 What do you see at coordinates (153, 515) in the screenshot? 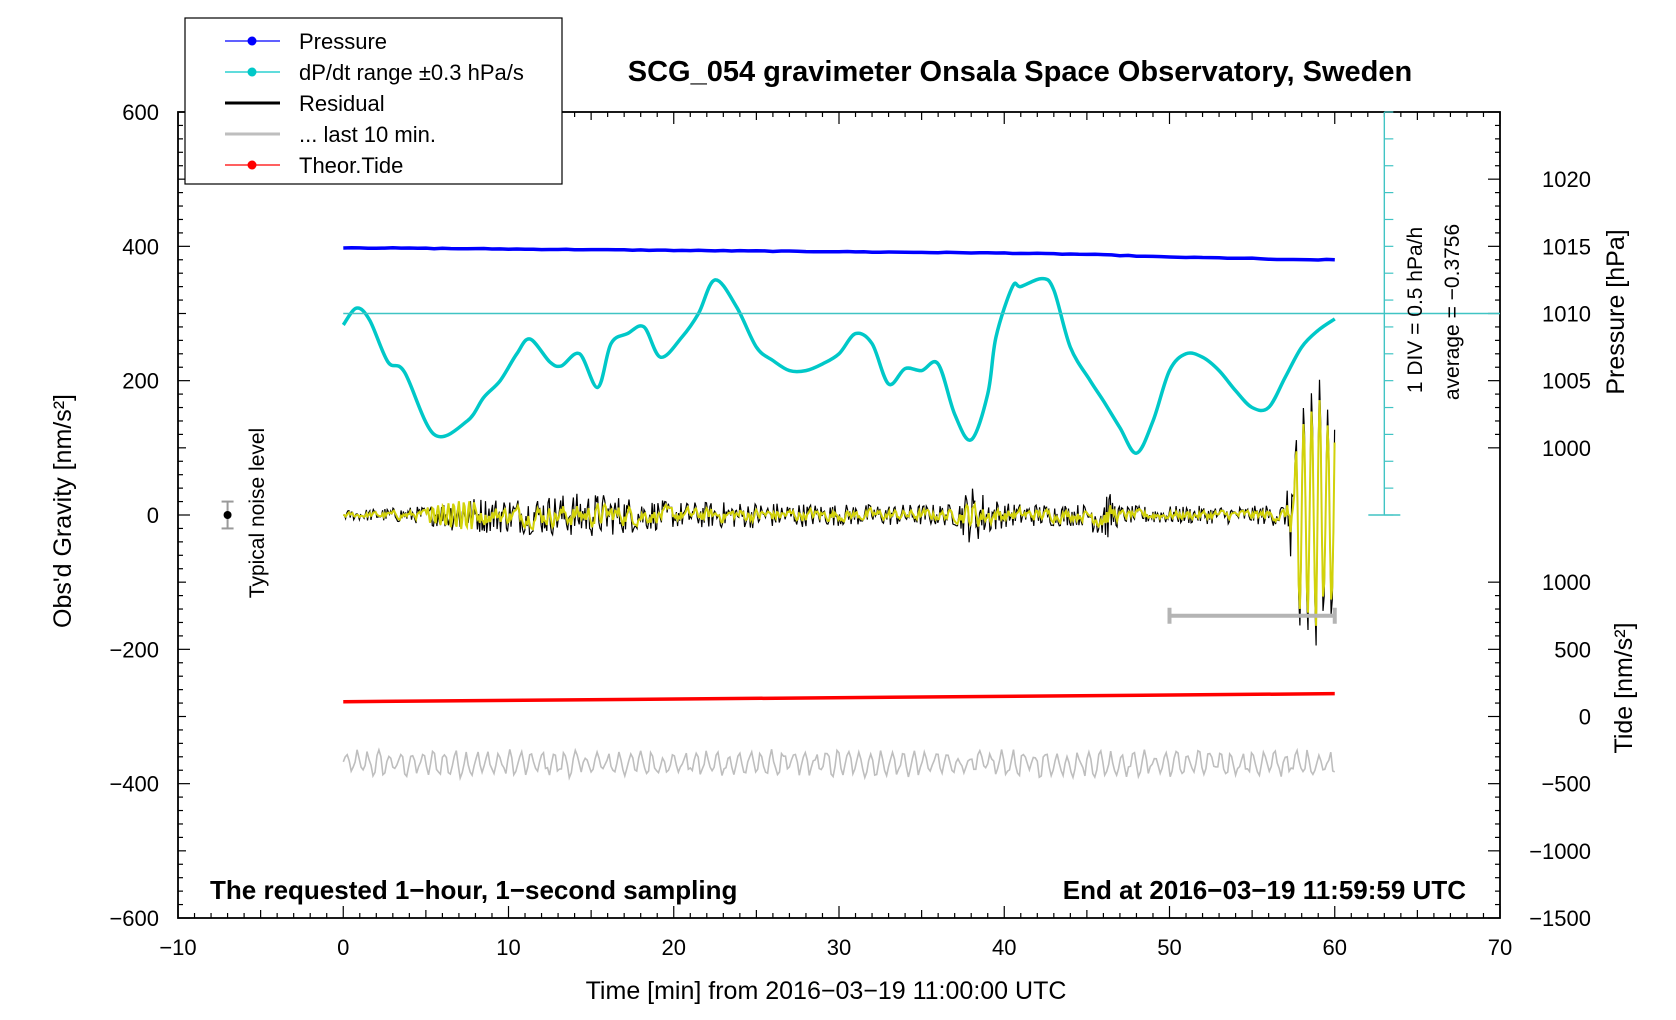
I see `y-tick-label: 0` at bounding box center [153, 515].